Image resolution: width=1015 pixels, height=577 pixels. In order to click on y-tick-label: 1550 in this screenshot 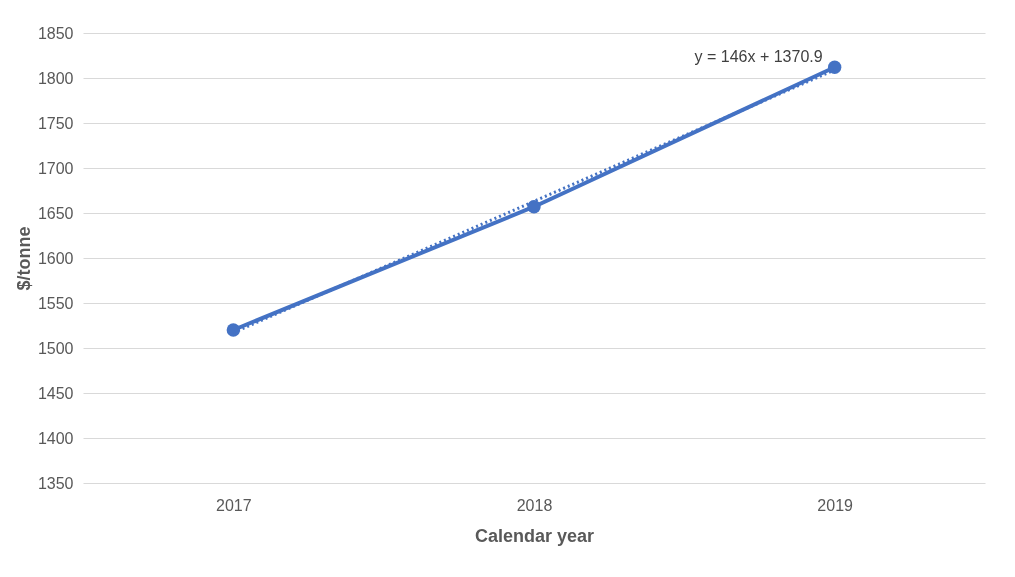, I will do `click(55, 303)`.